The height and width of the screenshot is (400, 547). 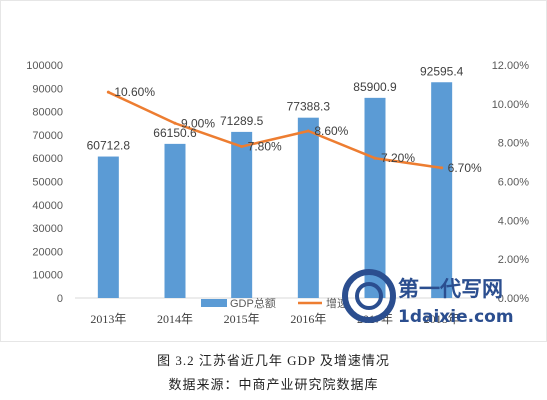 I want to click on bar-value-label: 60712.8, so click(x=109, y=146).